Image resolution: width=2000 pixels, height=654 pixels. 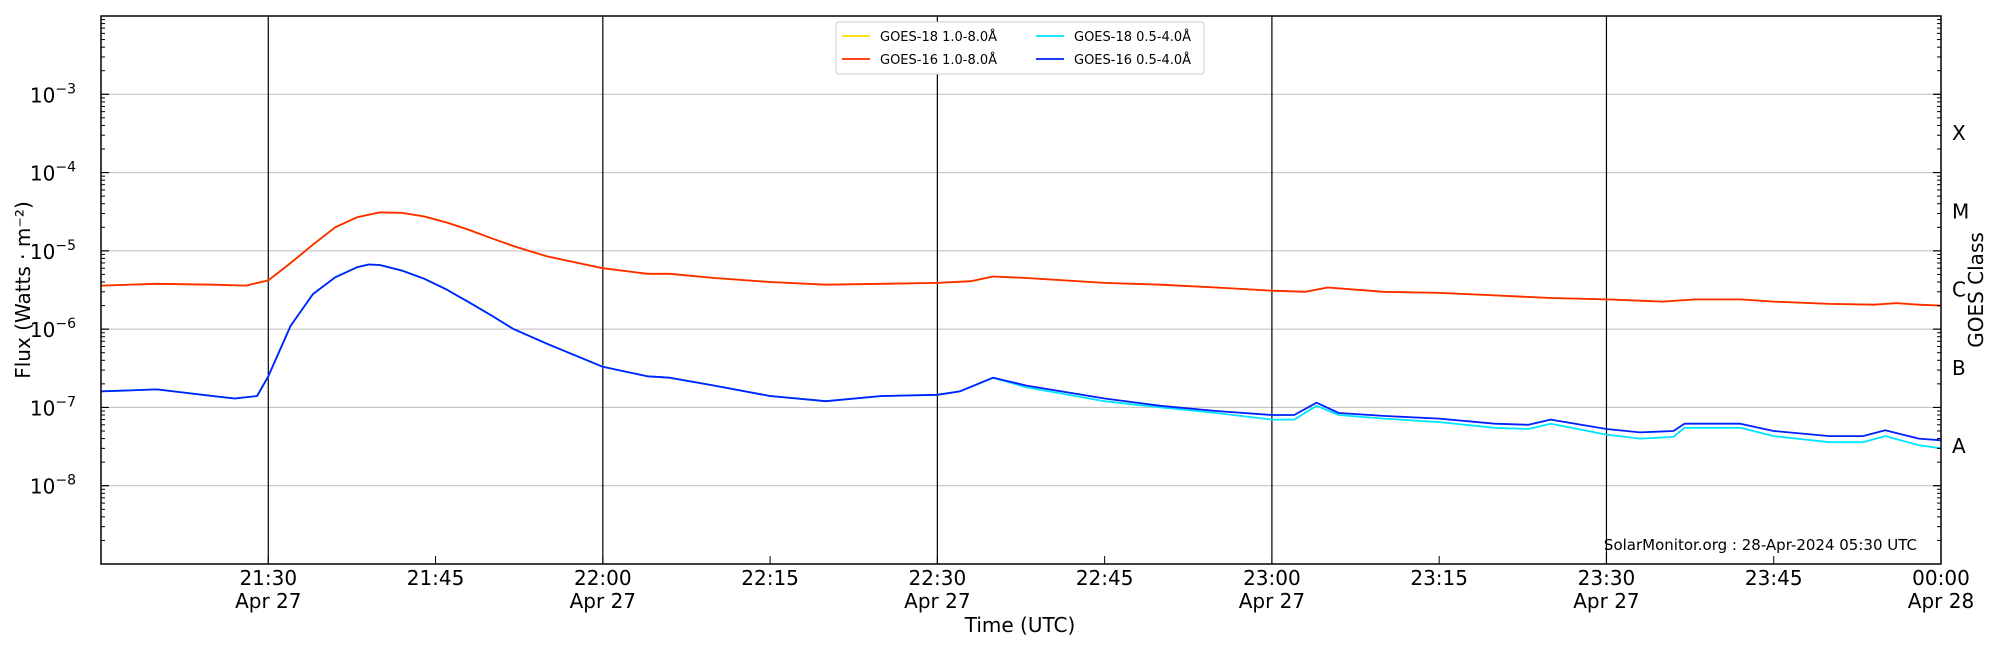 What do you see at coordinates (1774, 578) in the screenshot?
I see `x-tick-label: 23:45` at bounding box center [1774, 578].